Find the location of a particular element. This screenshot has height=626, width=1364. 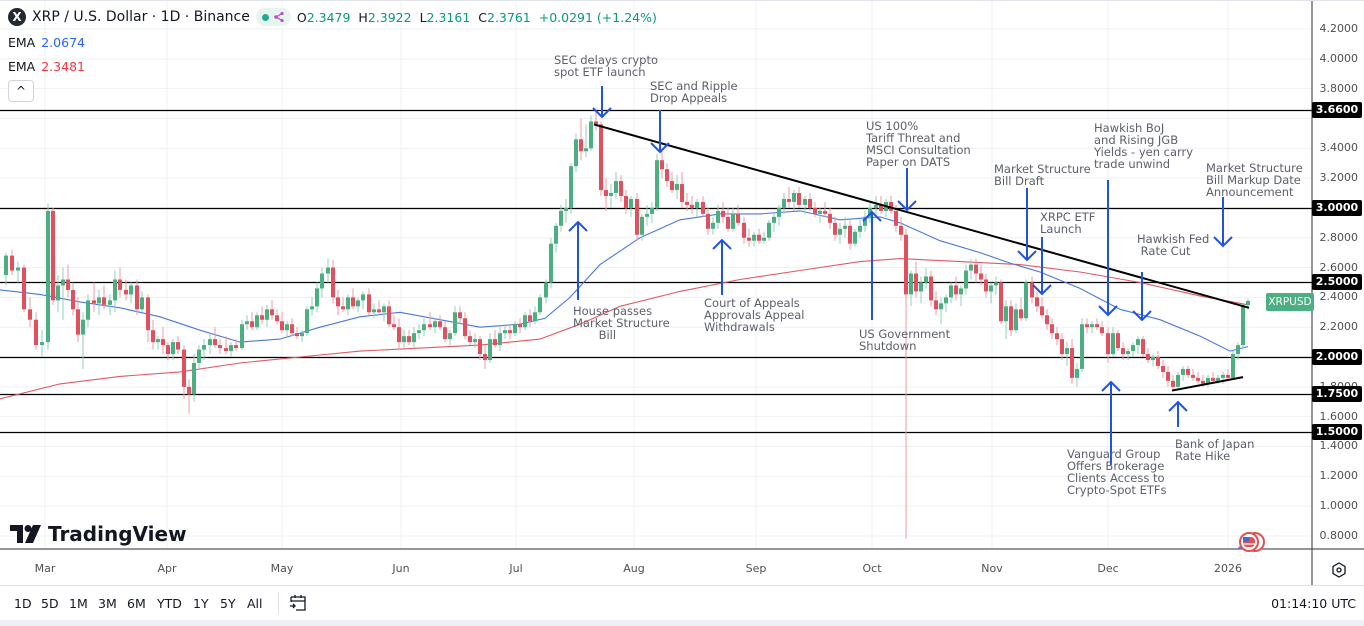

price-tick: 2.2000 is located at coordinates (1339, 327).